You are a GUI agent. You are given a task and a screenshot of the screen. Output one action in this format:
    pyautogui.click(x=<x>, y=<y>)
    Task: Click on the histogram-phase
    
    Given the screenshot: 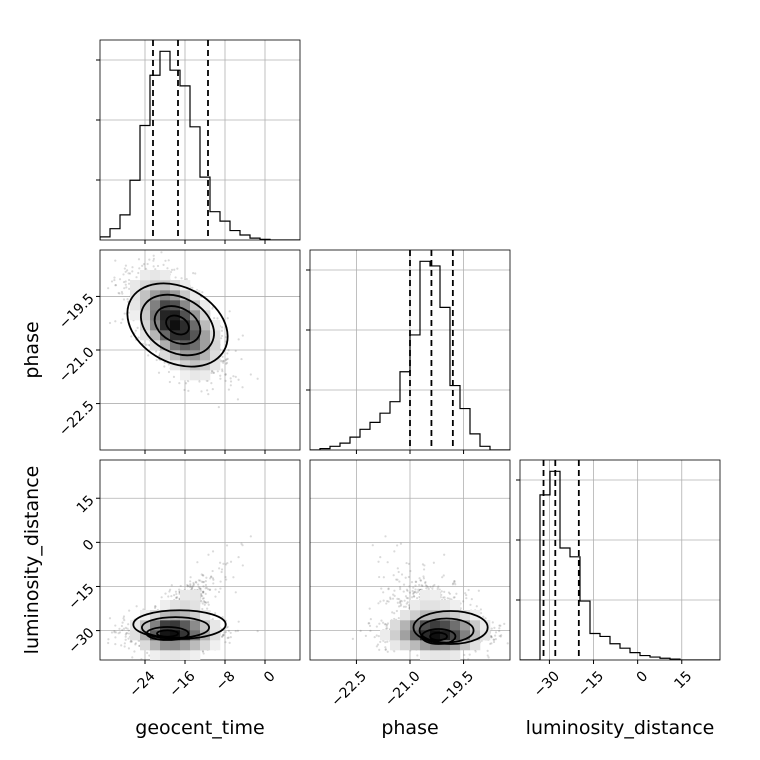 What is the action you would take?
    pyautogui.click(x=410, y=355)
    